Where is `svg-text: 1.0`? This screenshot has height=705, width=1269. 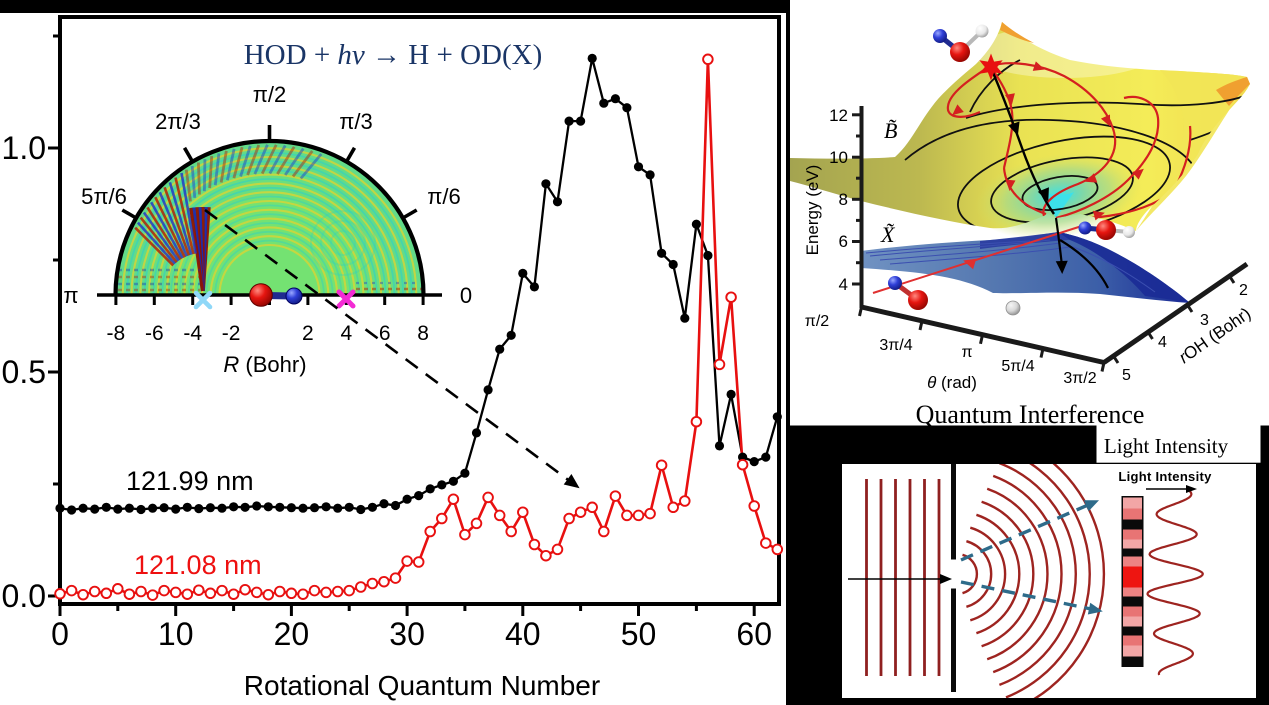 svg-text: 1.0 is located at coordinates (24, 148).